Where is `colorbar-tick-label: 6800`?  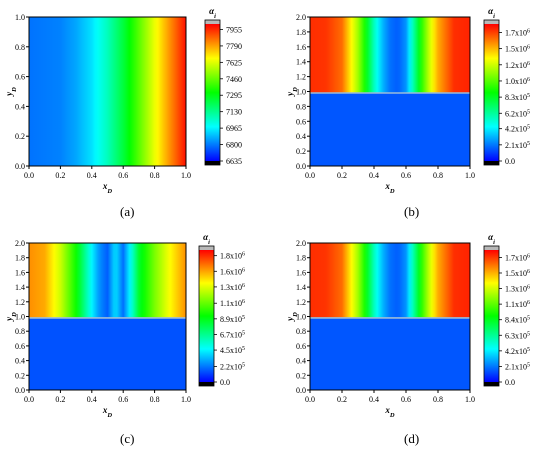
colorbar-tick-label: 6800 is located at coordinates (234, 145).